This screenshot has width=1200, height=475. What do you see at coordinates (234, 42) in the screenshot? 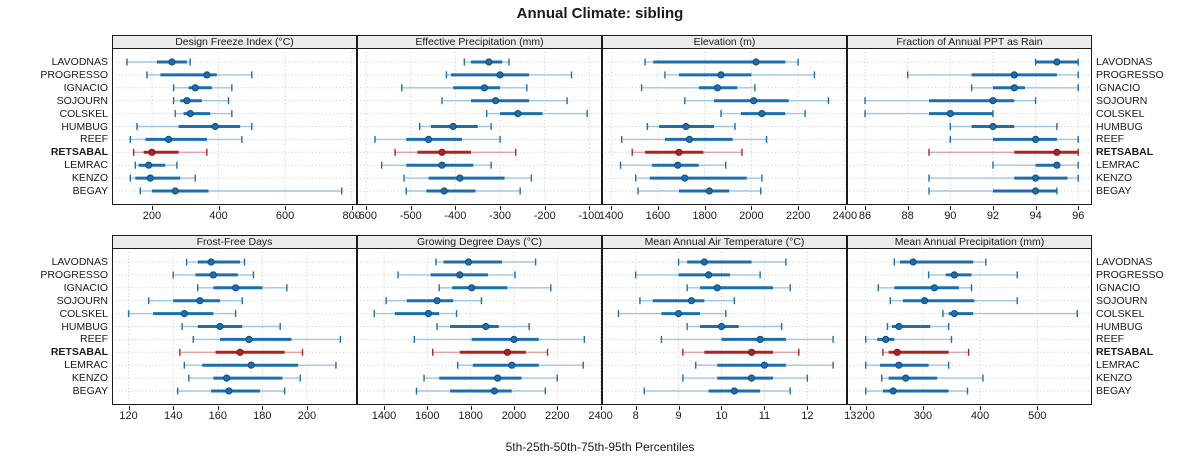
I see `panel-strip-title: Design Freeze Index (°C)` at bounding box center [234, 42].